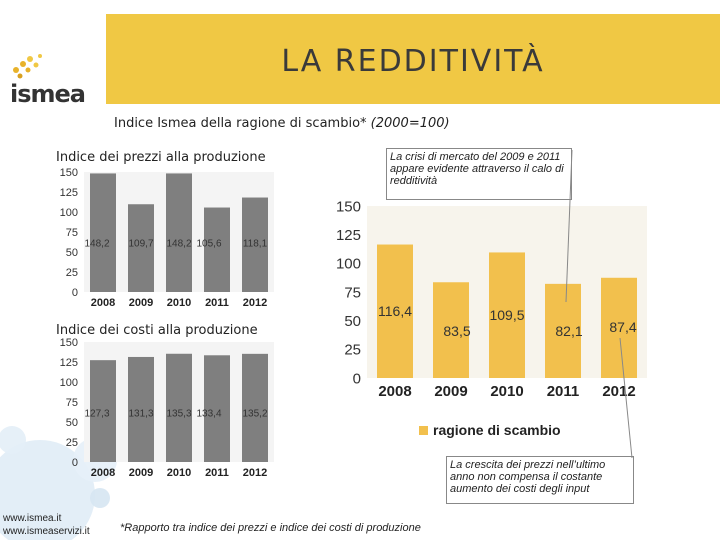  I want to click on page-title: LA REDDITIVITÀ, so click(413, 61).